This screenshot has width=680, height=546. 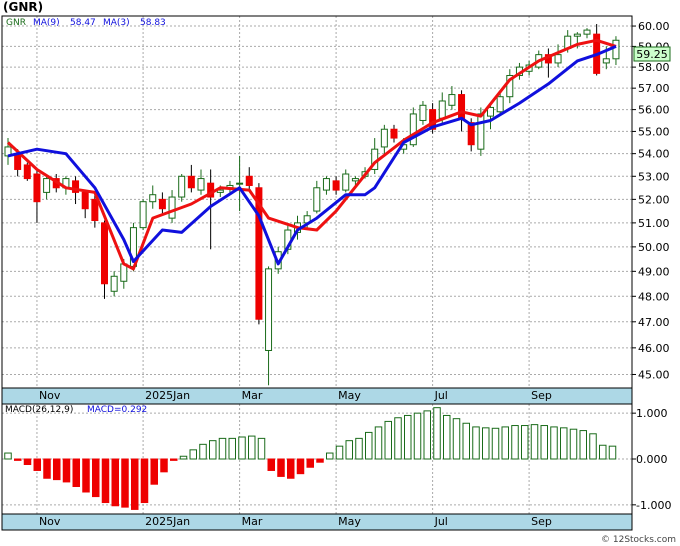 What do you see at coordinates (654, 374) in the screenshot?
I see `price-tick-label: 45.00` at bounding box center [654, 374].